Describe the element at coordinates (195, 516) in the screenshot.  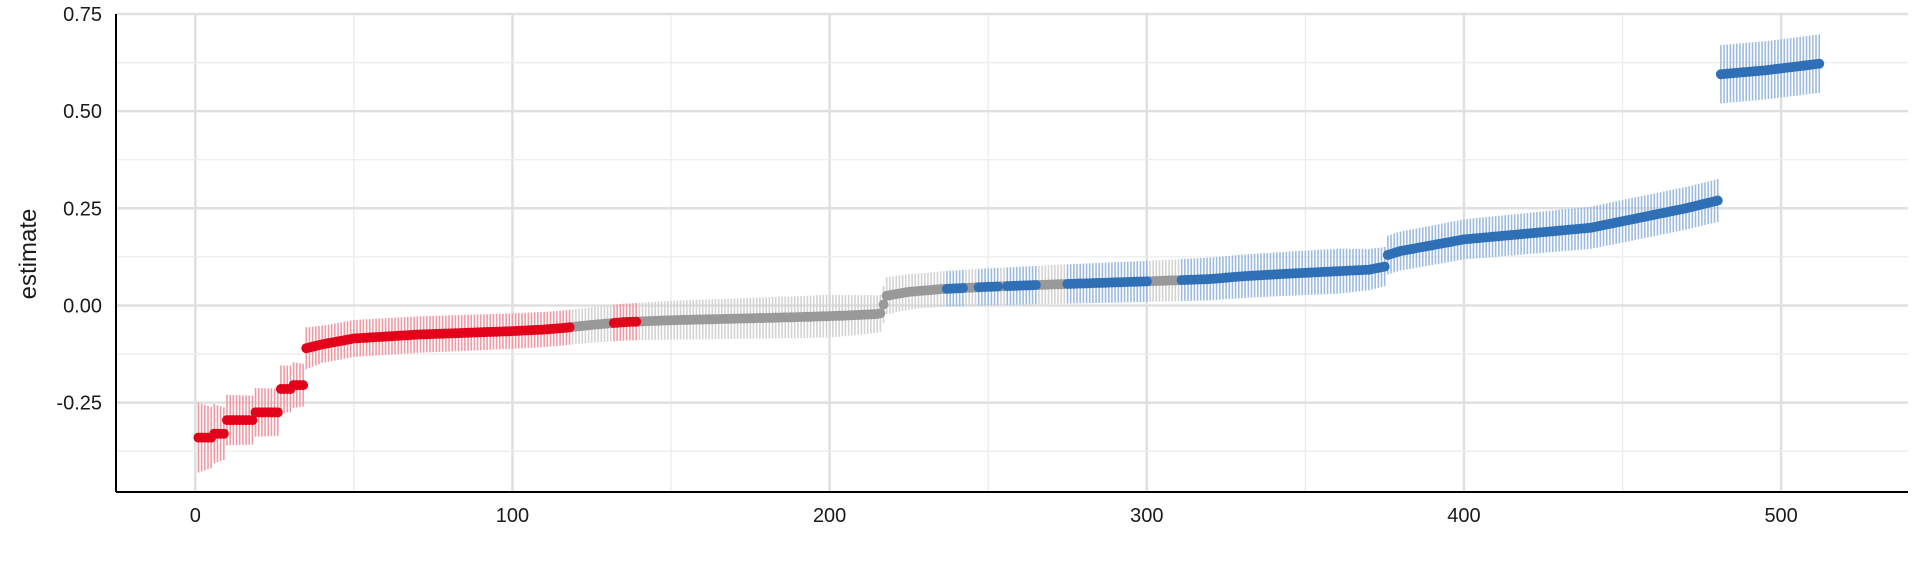
I see `x-tick-label: 0` at that location.